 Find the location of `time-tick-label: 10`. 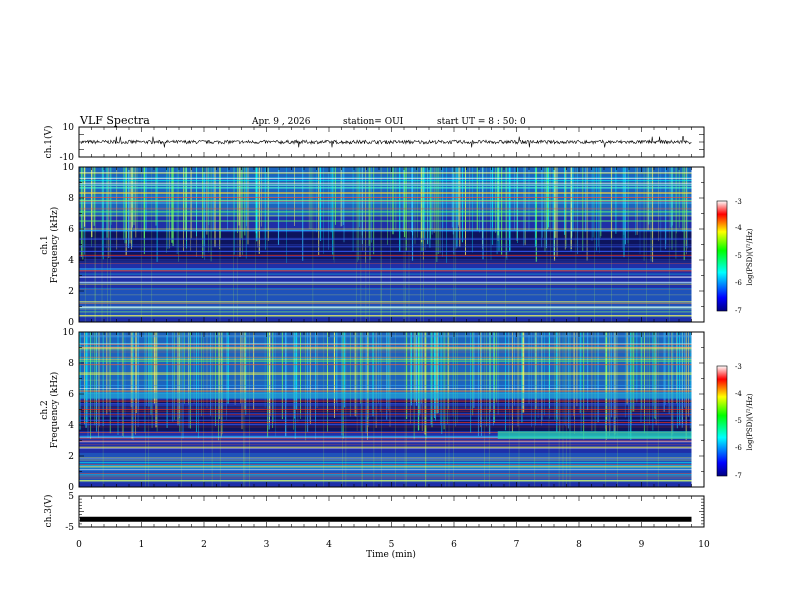

time-tick-label: 10 is located at coordinates (704, 545).